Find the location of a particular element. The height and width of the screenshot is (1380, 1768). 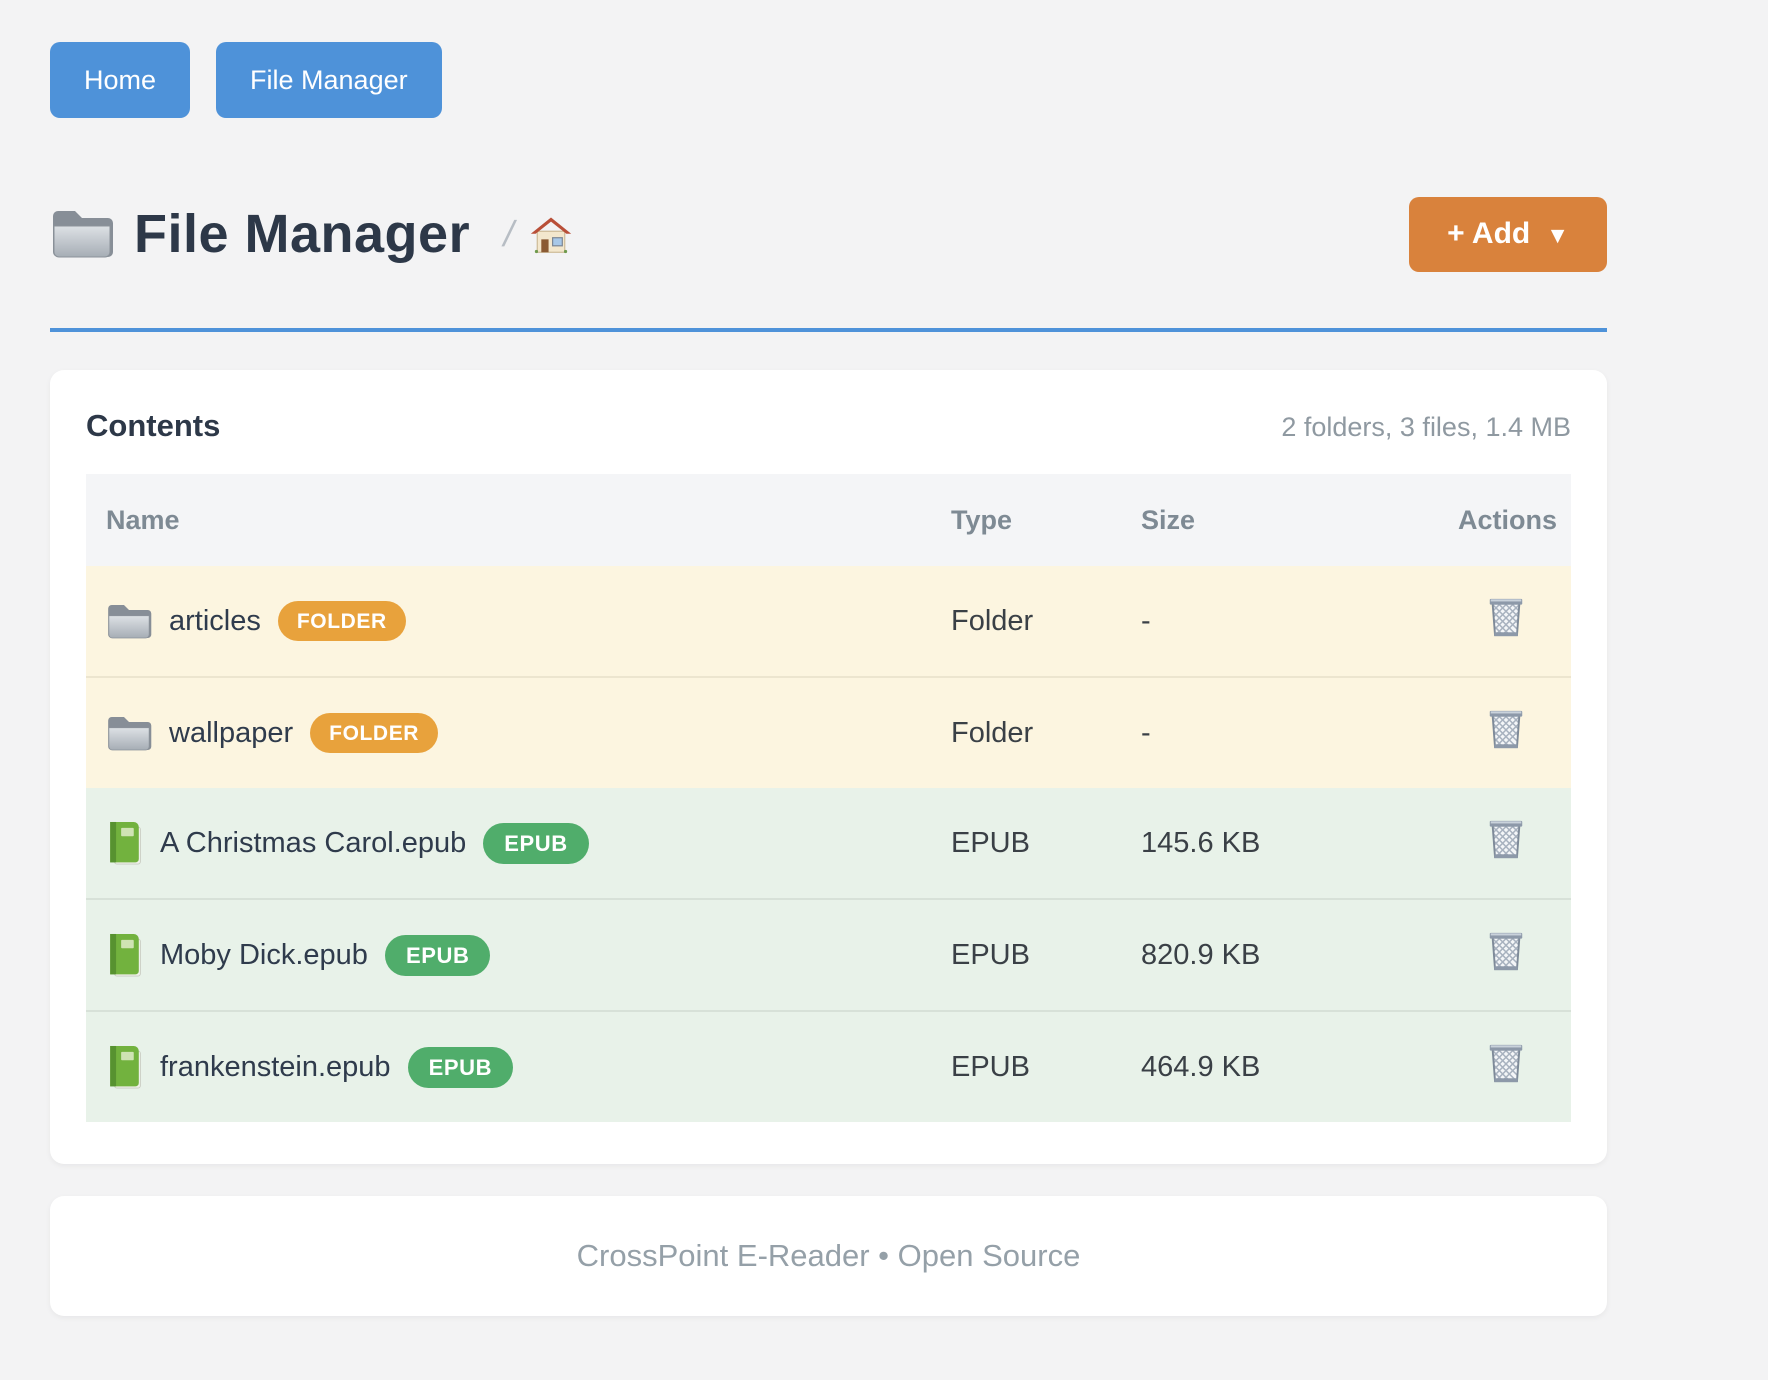

add-button-label: + Add is located at coordinates (1489, 233).